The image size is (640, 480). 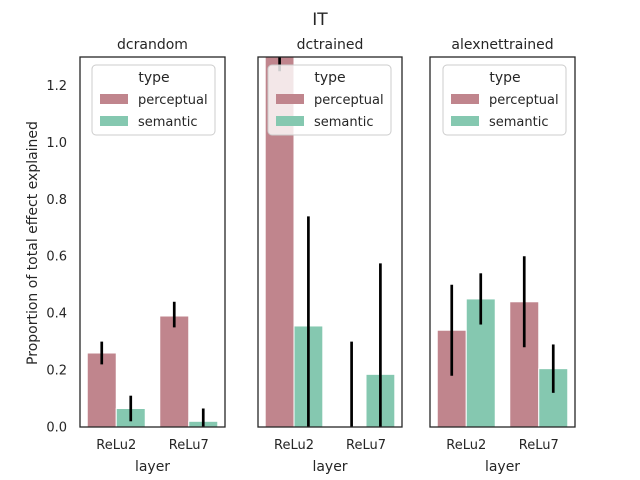 What do you see at coordinates (101, 389) in the screenshot?
I see `bar-perceptual-ReLu2` at bounding box center [101, 389].